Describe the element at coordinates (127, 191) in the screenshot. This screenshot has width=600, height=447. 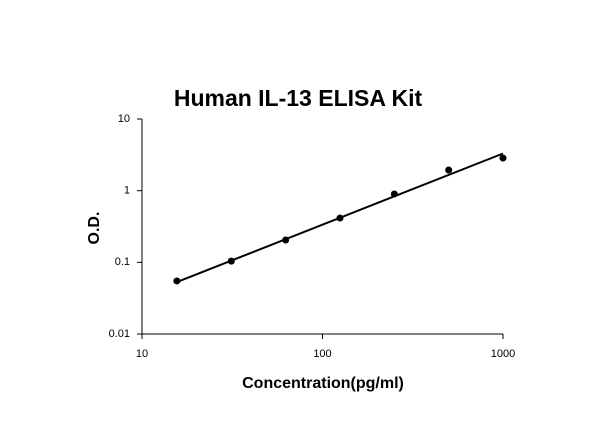
I see `y-tick-label: 1` at that location.